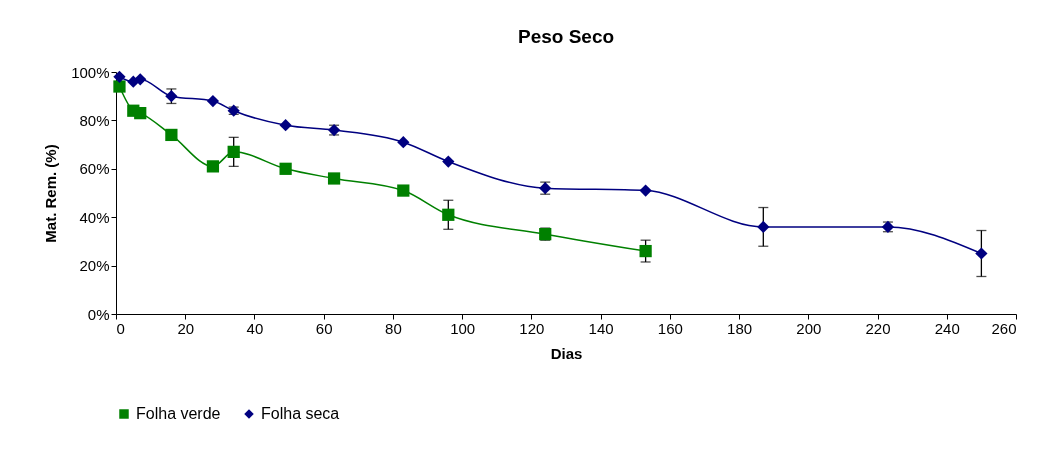  I want to click on x-tick-label: 40, so click(255, 328).